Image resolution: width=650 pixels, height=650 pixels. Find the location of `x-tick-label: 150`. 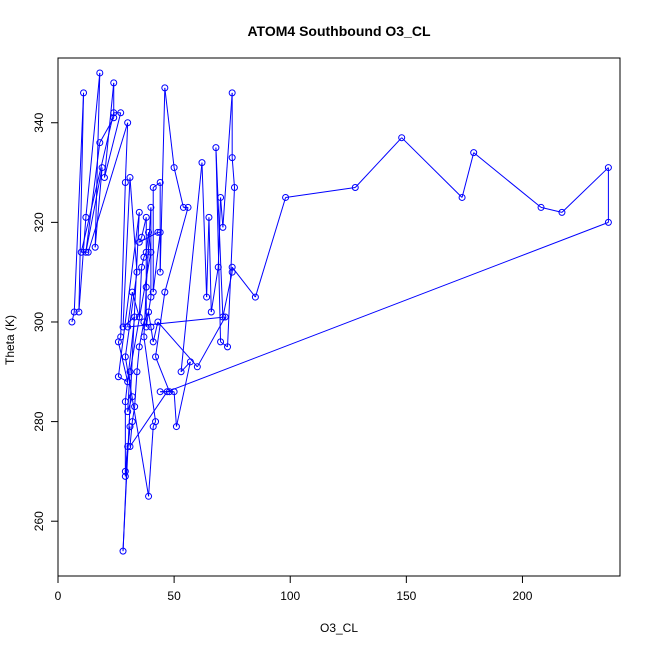

x-tick-label: 150 is located at coordinates (406, 596).